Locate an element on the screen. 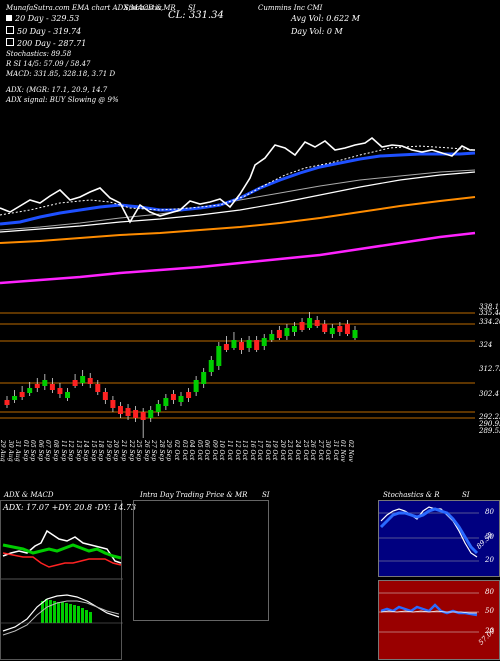 The image size is (500, 661). stoch-panel: 80 50 20 89.58 is located at coordinates (439, 538).